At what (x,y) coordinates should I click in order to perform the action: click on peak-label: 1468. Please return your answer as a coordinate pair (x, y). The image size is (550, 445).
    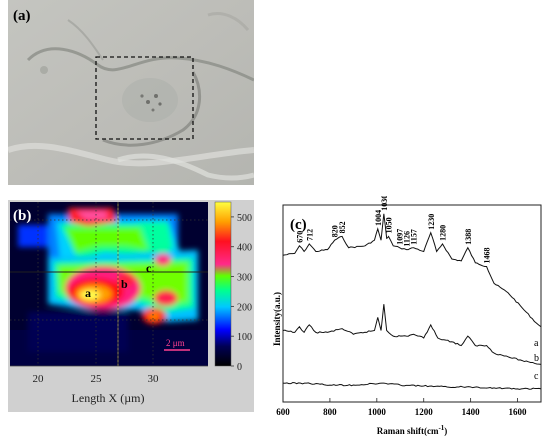
    Looking at the image, I should click on (487, 256).